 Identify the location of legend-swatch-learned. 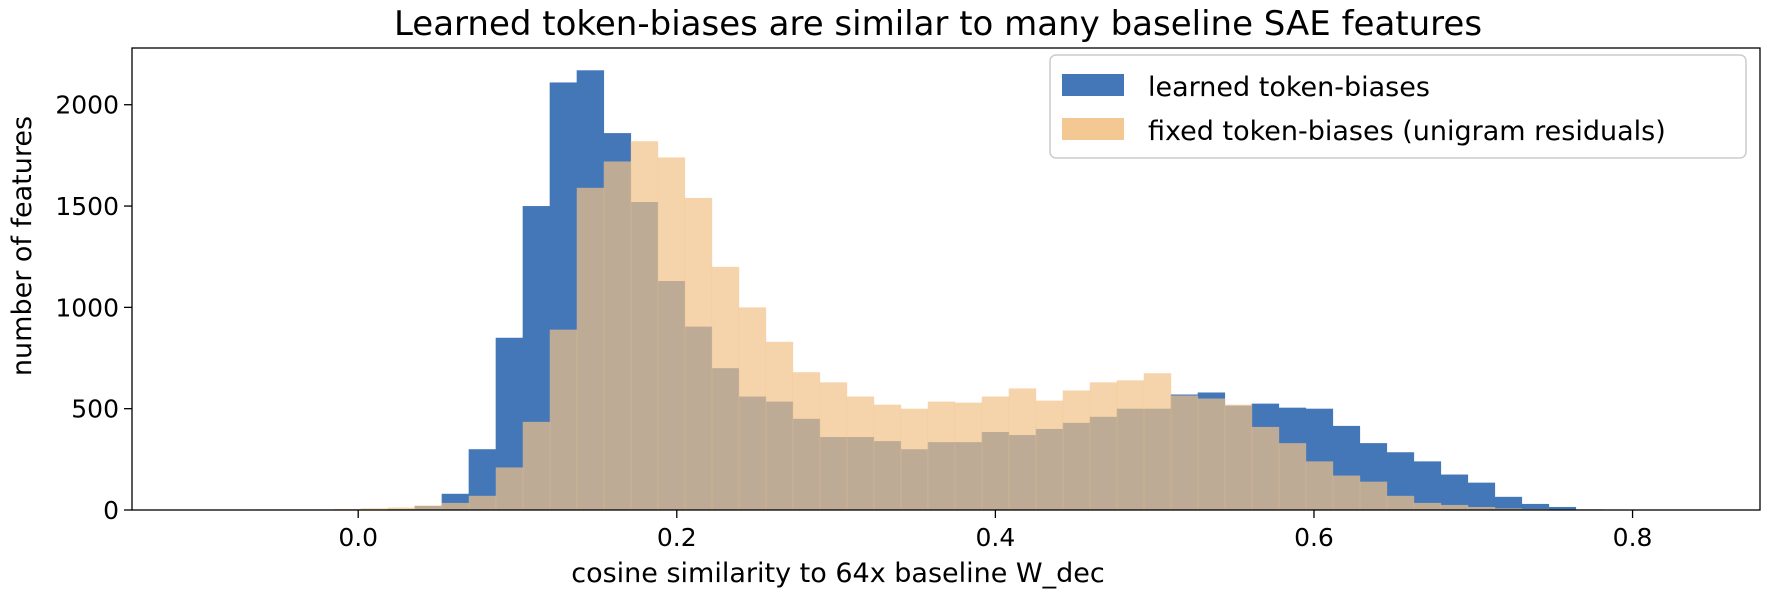
(1093, 85).